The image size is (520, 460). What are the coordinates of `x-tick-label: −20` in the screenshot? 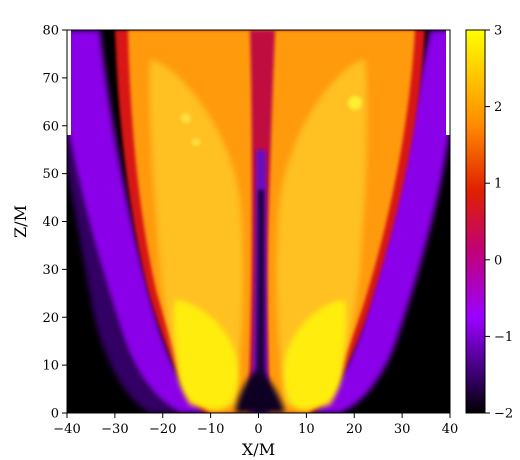 It's located at (162, 429).